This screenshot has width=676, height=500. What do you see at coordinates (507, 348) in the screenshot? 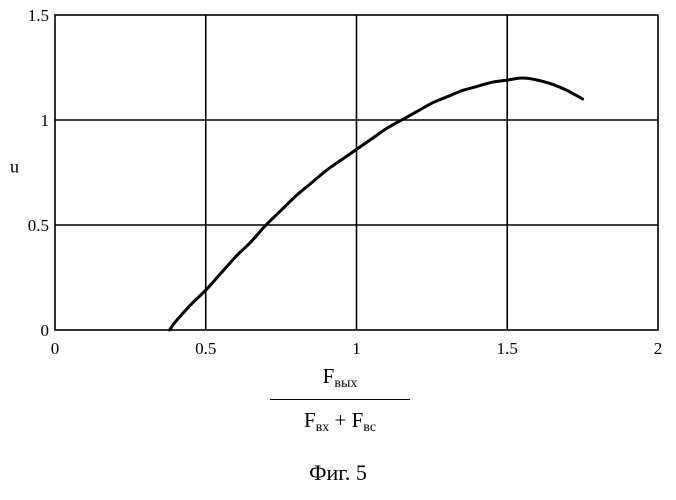
I see `x-tick-label-3: 1.5` at bounding box center [507, 348].